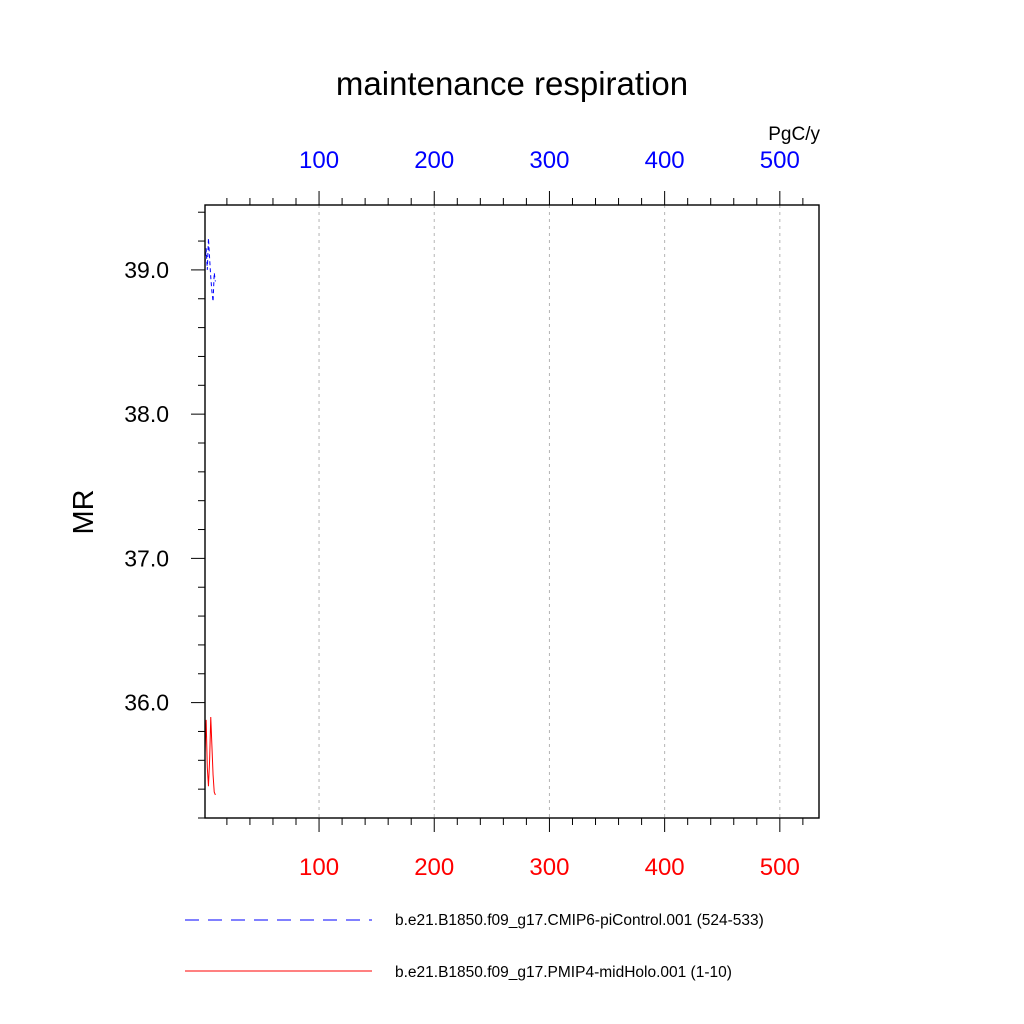  What do you see at coordinates (434, 160) in the screenshot?
I see `top-x-tick-label: 200` at bounding box center [434, 160].